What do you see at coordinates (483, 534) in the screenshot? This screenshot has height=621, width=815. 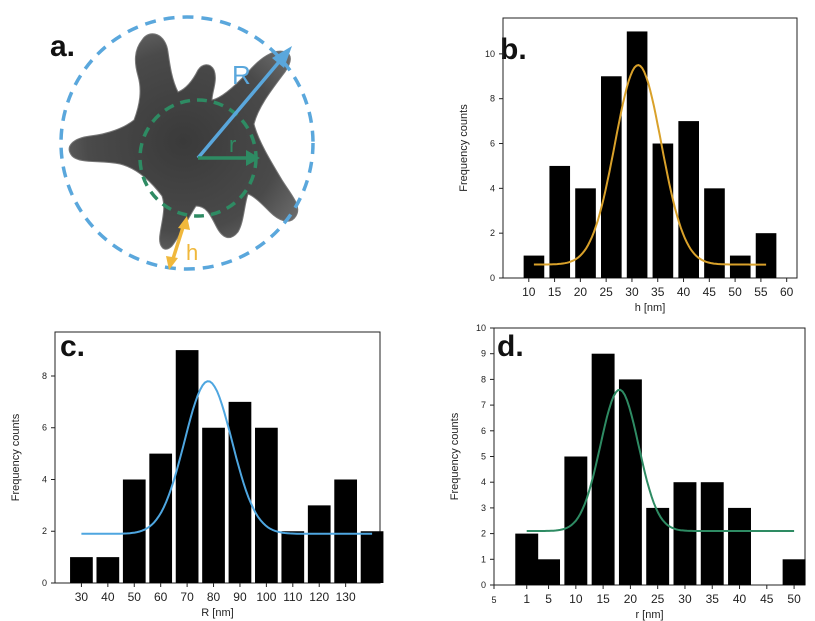 I see `y-tick-label-d-2: 2` at bounding box center [483, 534].